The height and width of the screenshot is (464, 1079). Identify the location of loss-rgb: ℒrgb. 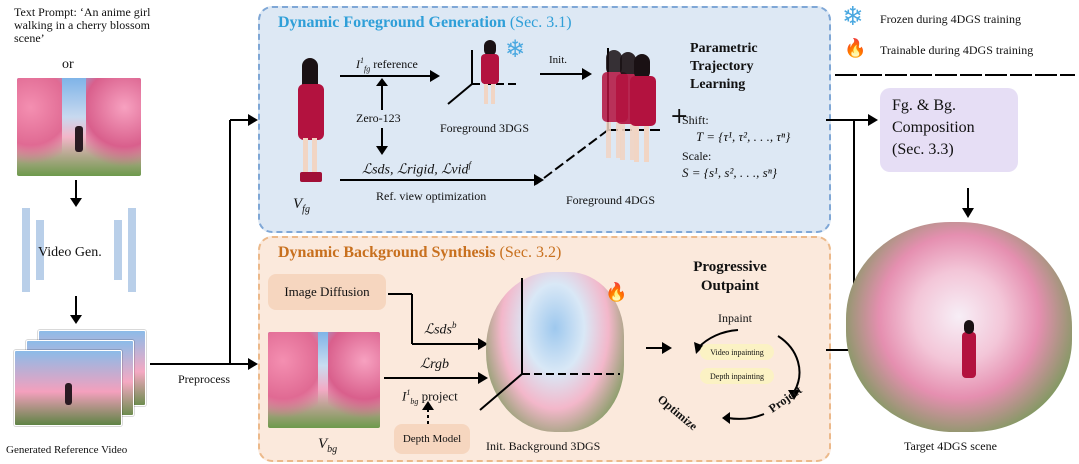
(435, 364).